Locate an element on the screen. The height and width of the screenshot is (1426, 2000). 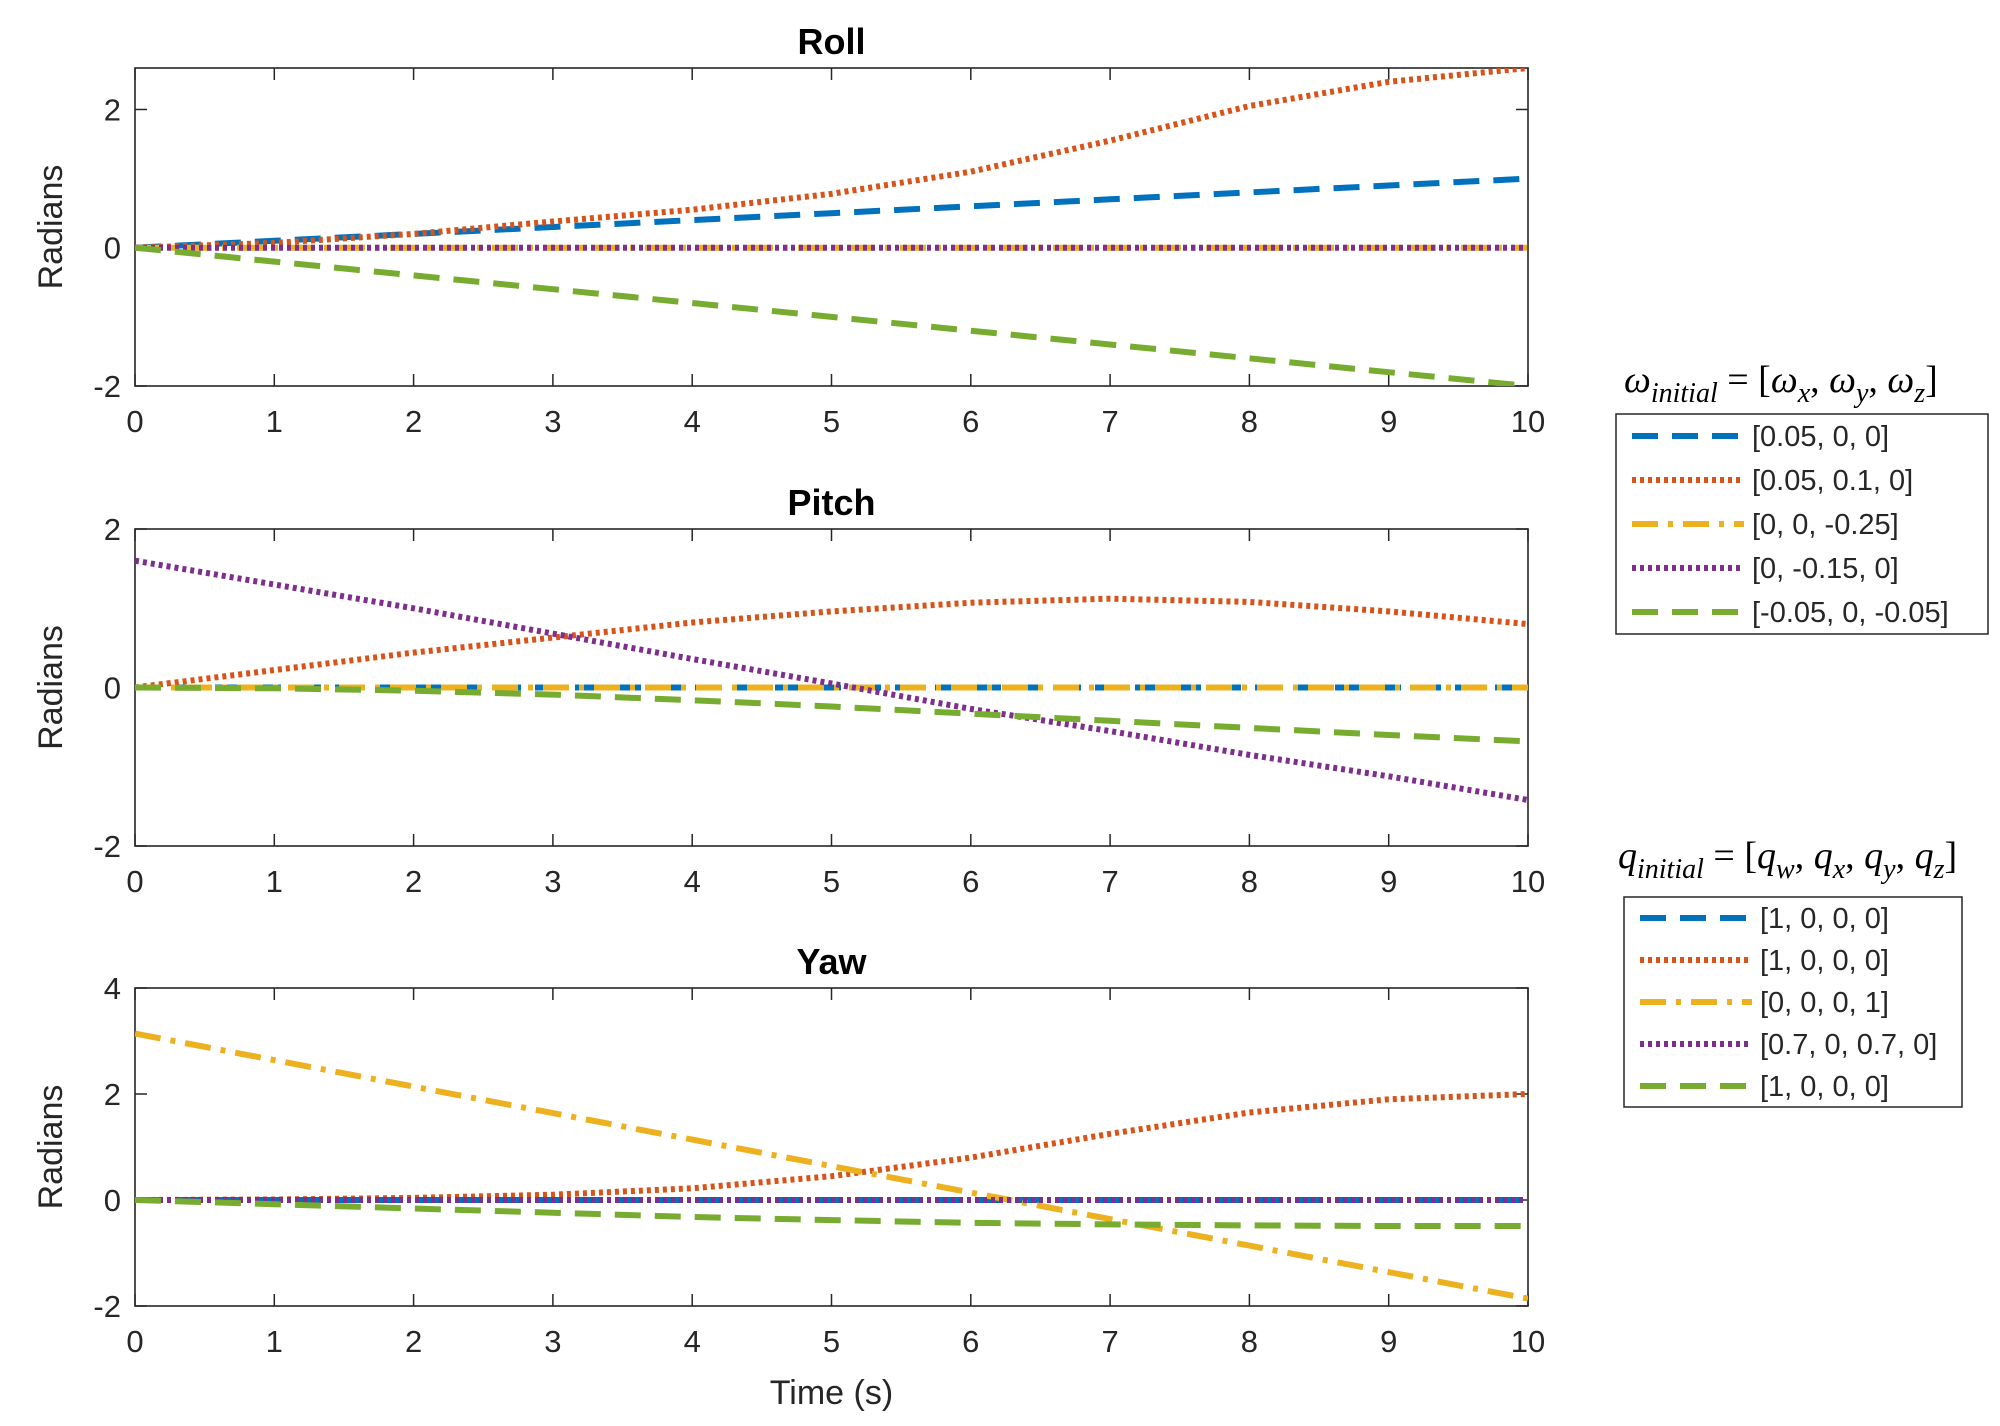
panel-title: Pitch is located at coordinates (831, 502).